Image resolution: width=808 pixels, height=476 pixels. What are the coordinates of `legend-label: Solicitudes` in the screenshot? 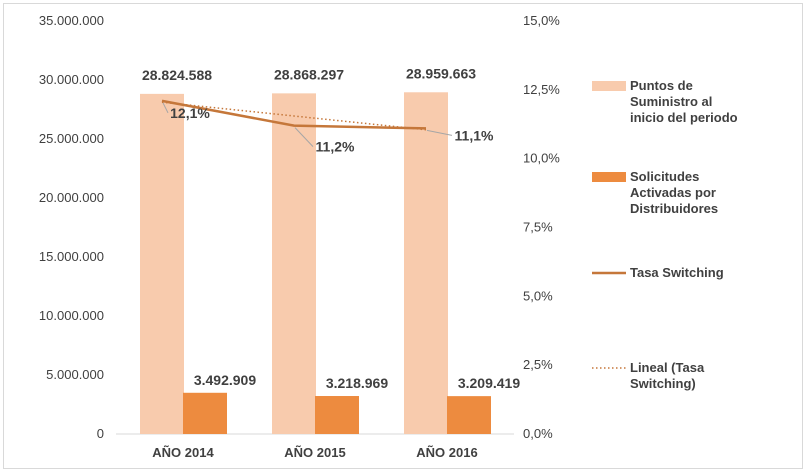 It's located at (664, 176).